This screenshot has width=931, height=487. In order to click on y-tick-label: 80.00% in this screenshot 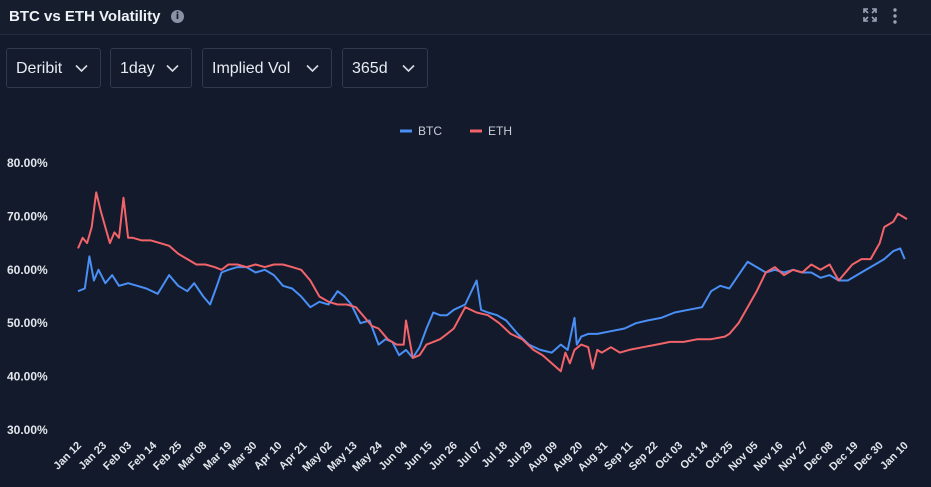, I will do `click(27, 163)`.